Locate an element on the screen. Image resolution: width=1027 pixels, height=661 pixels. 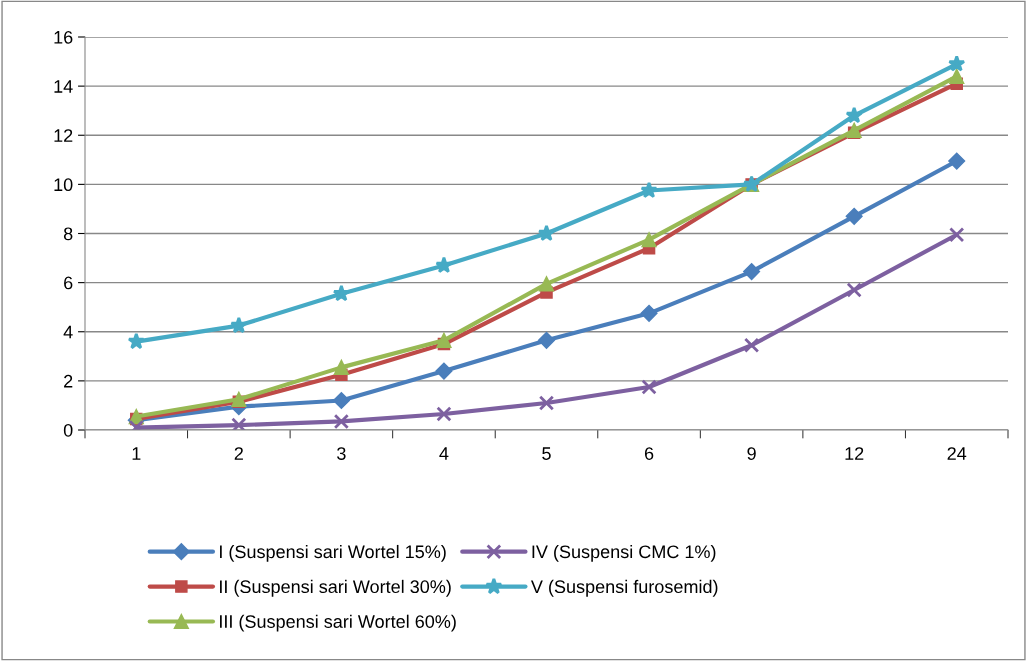
legend-label: V (Suspensi furosemid) is located at coordinates (624, 588).